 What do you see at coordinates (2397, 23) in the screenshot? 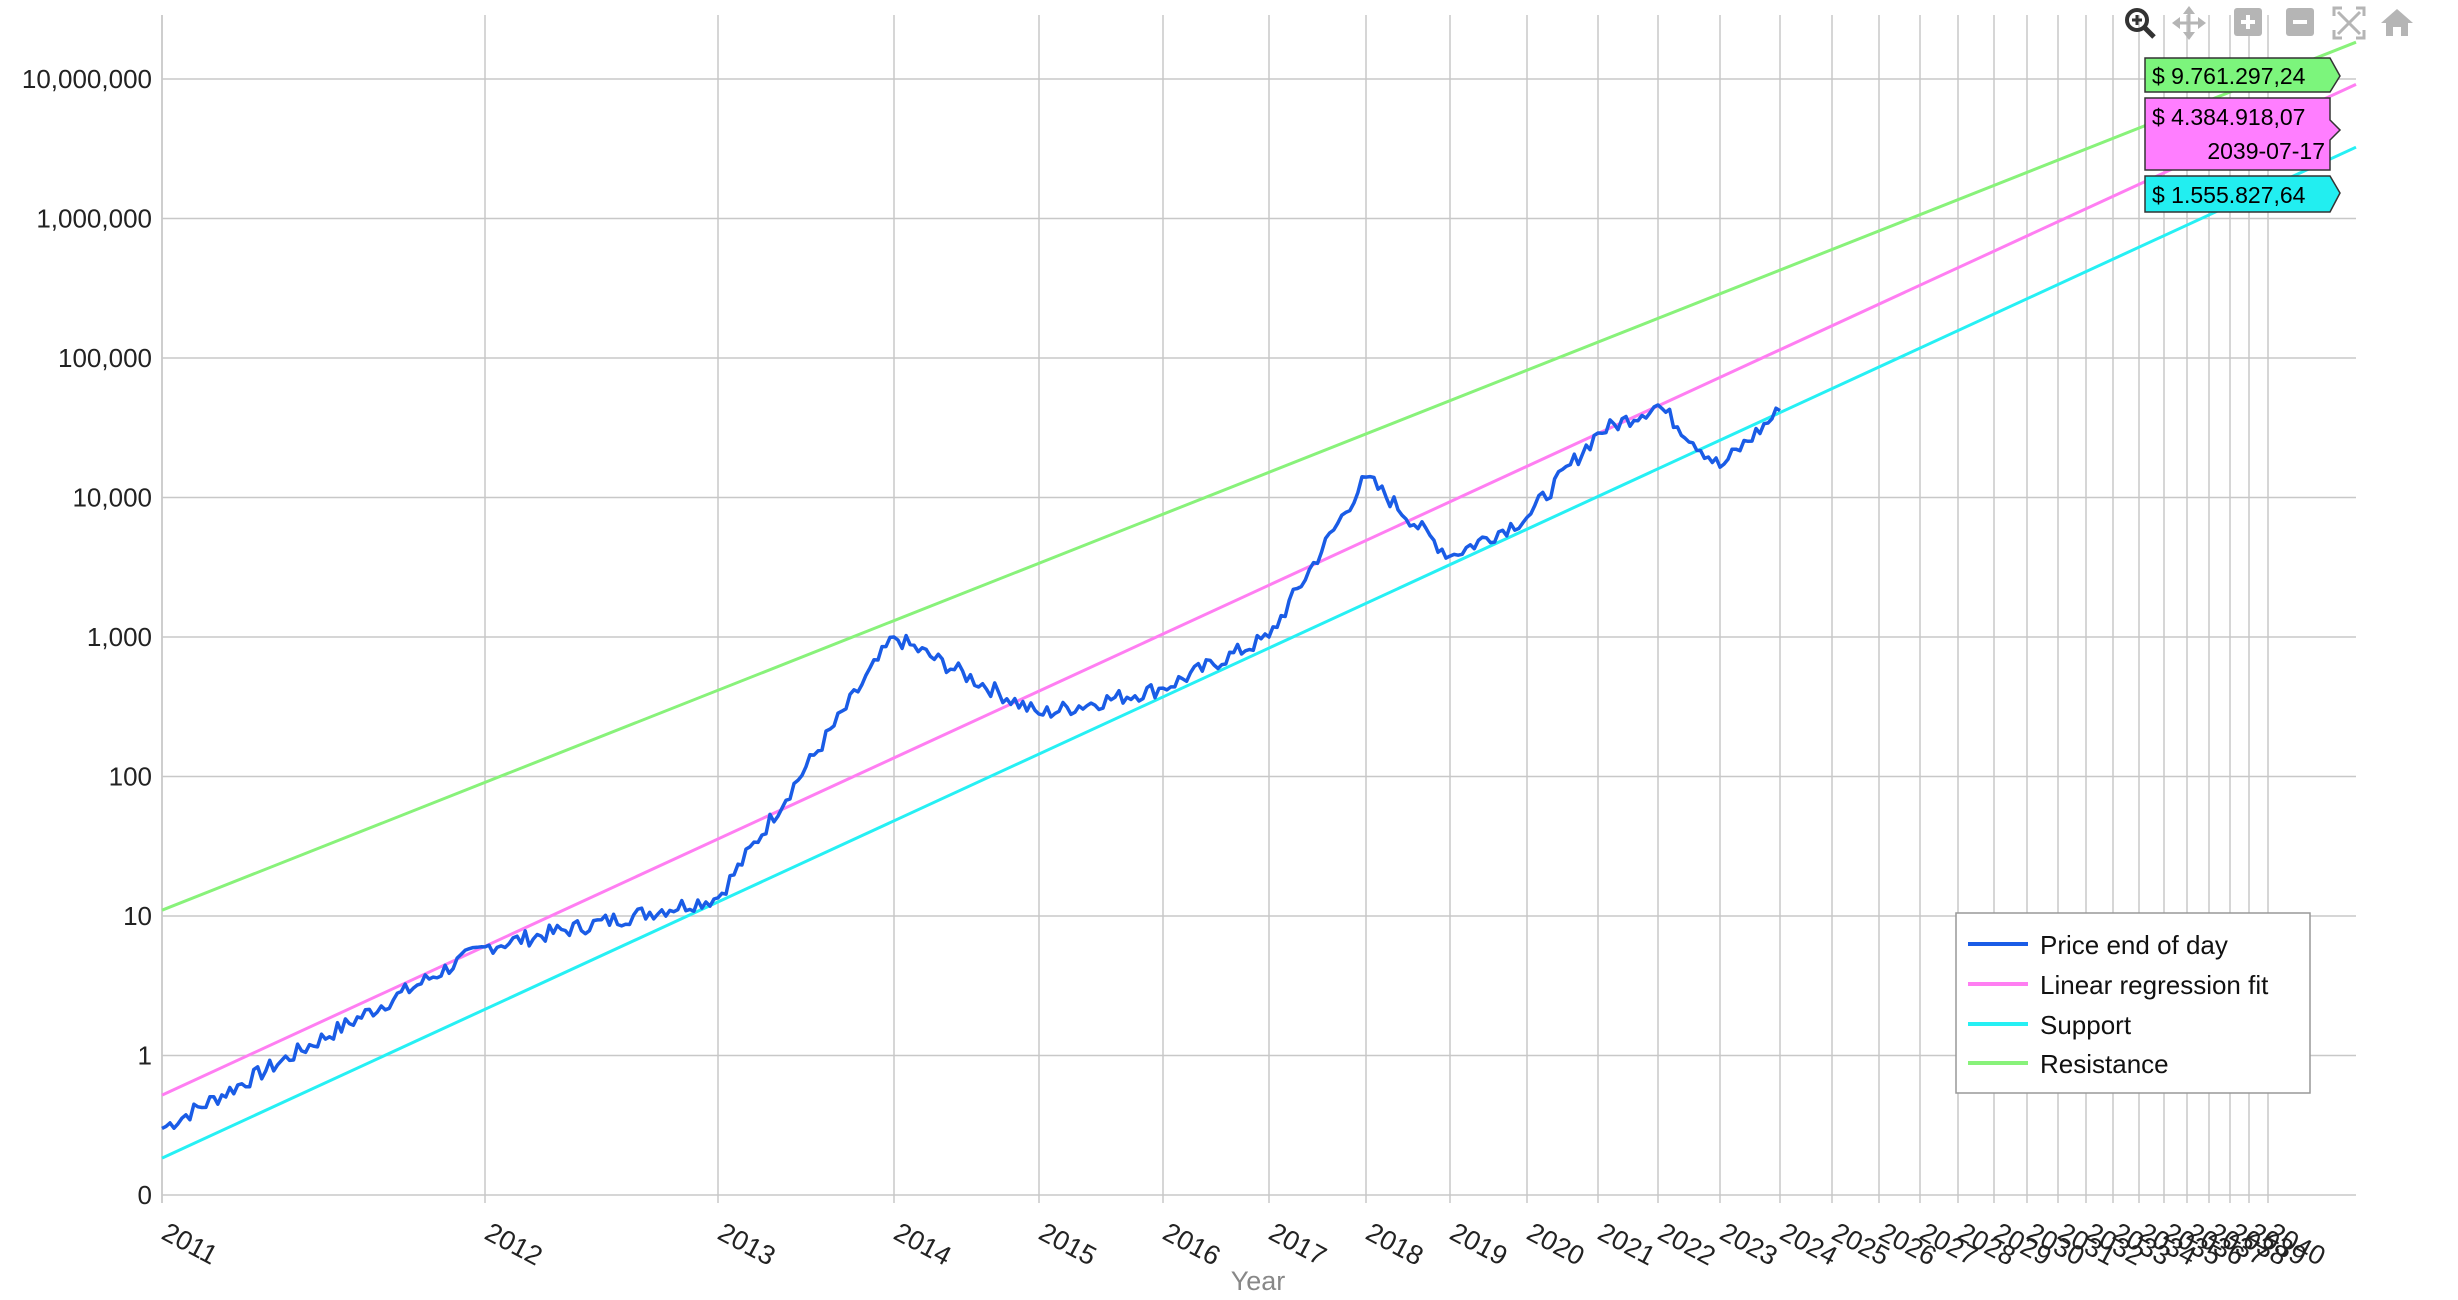
I see `reset-home-icon` at bounding box center [2397, 23].